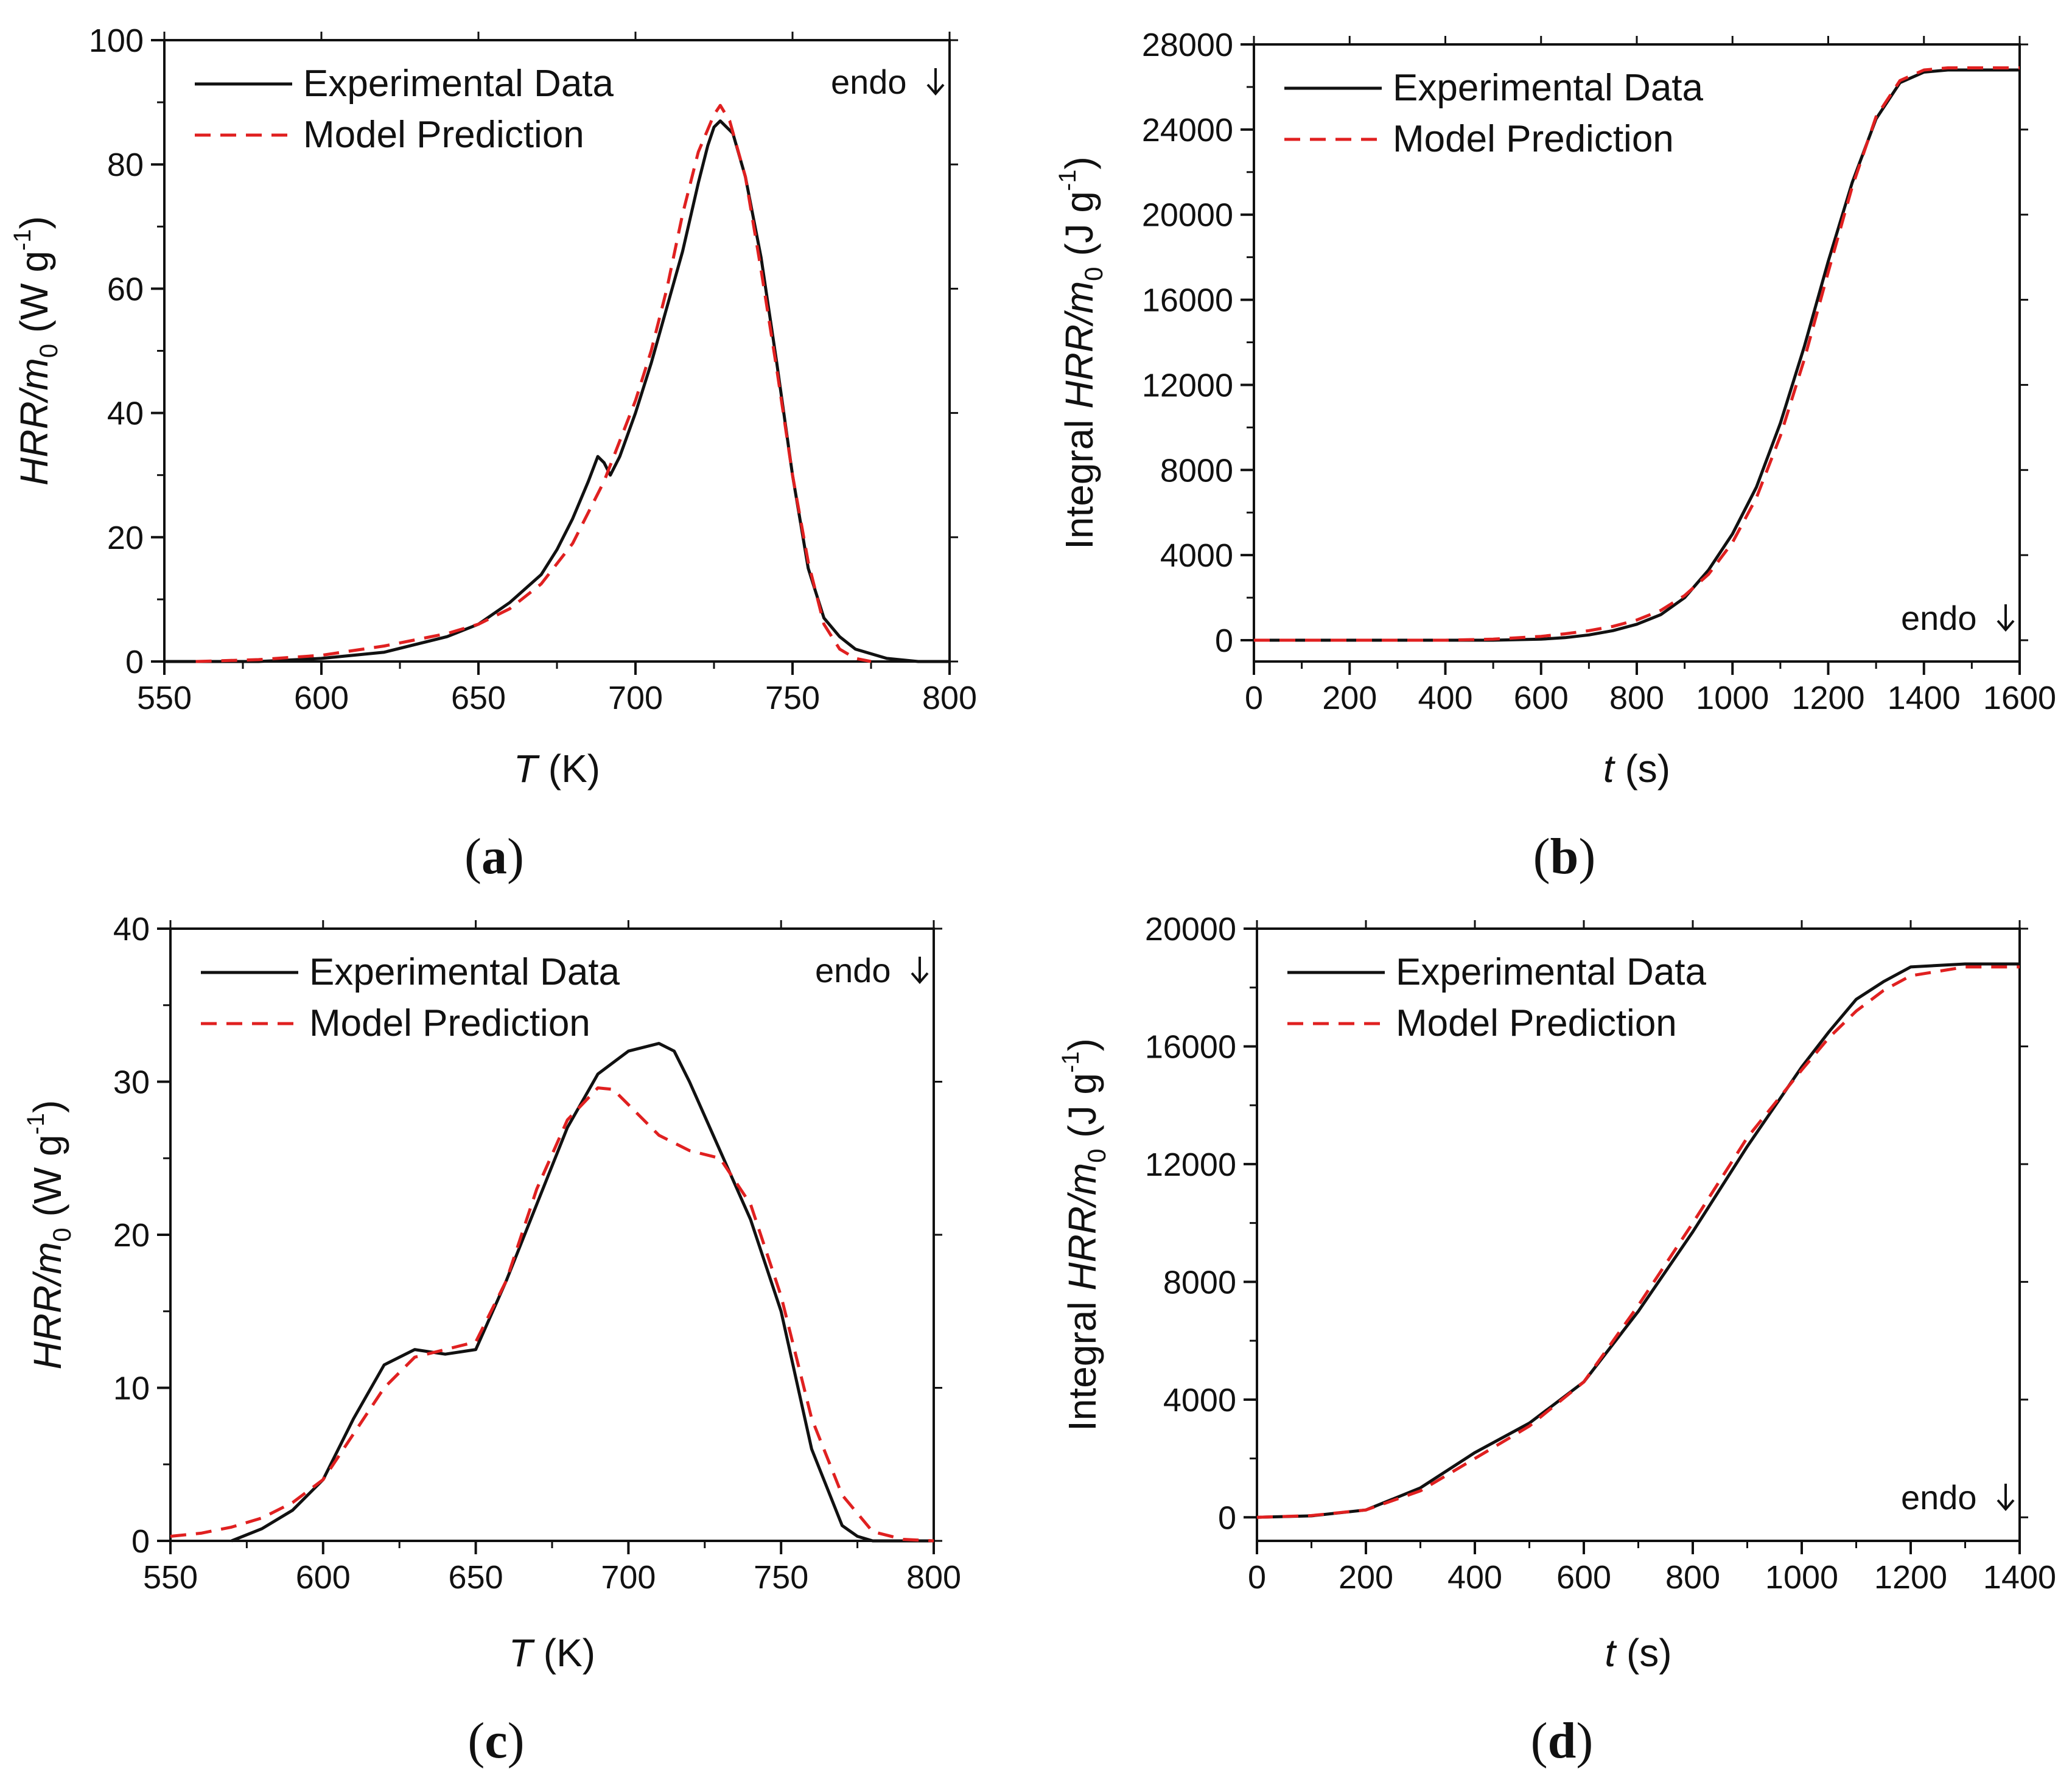 The width and height of the screenshot is (2072, 1777). Describe the element at coordinates (1187, 45) in the screenshot. I see `y-tick-label: 28000` at that location.